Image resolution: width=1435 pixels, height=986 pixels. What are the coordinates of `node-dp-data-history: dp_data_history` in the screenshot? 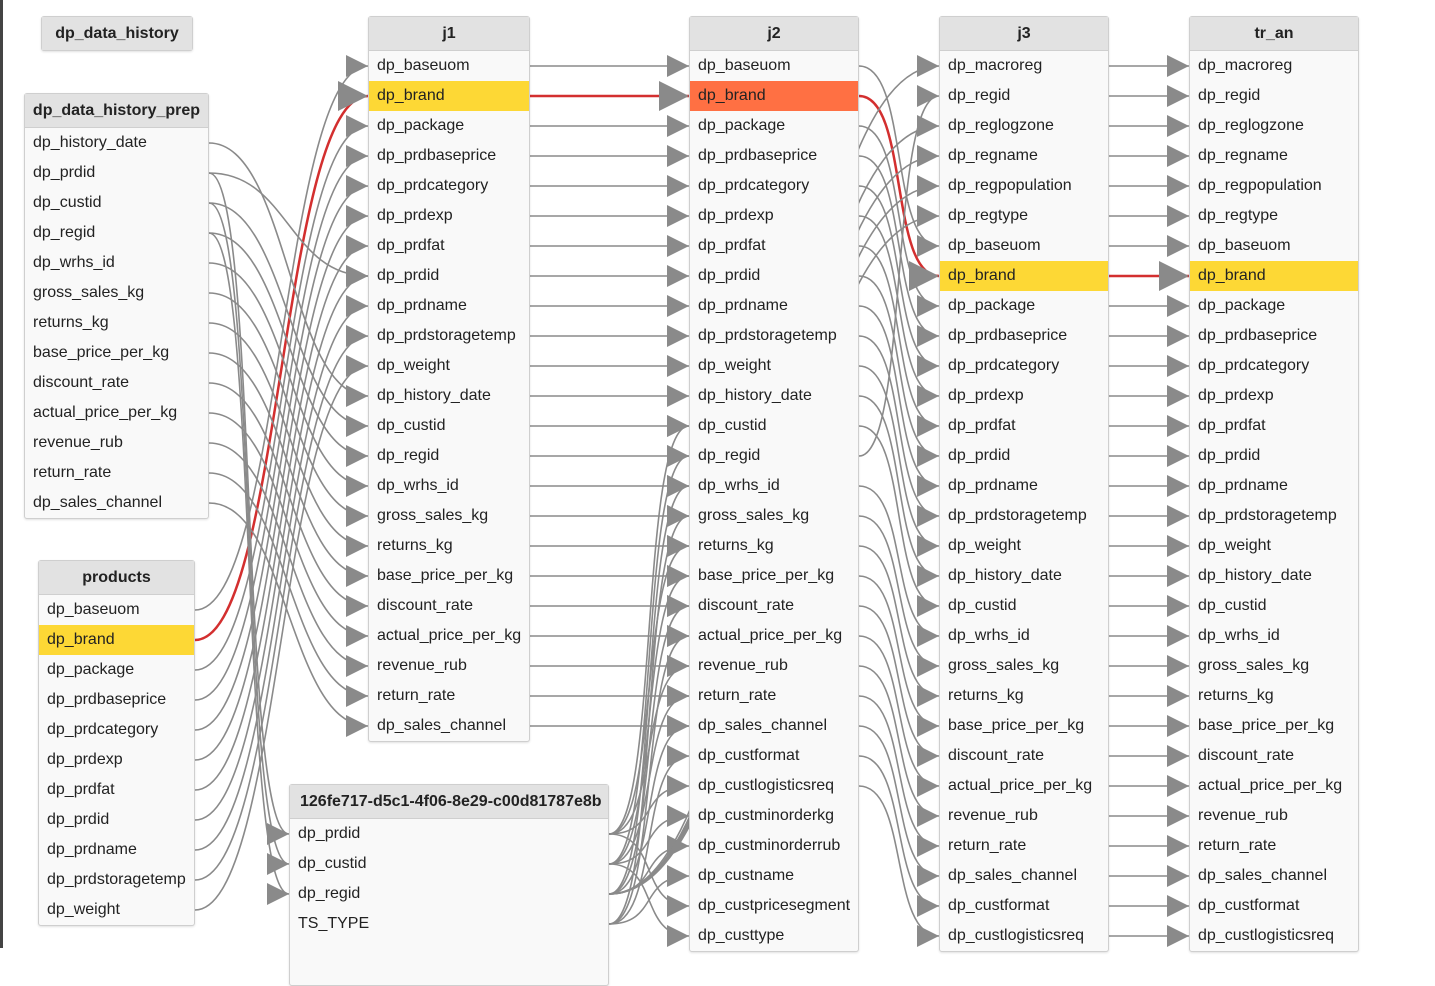 It's located at (117, 33).